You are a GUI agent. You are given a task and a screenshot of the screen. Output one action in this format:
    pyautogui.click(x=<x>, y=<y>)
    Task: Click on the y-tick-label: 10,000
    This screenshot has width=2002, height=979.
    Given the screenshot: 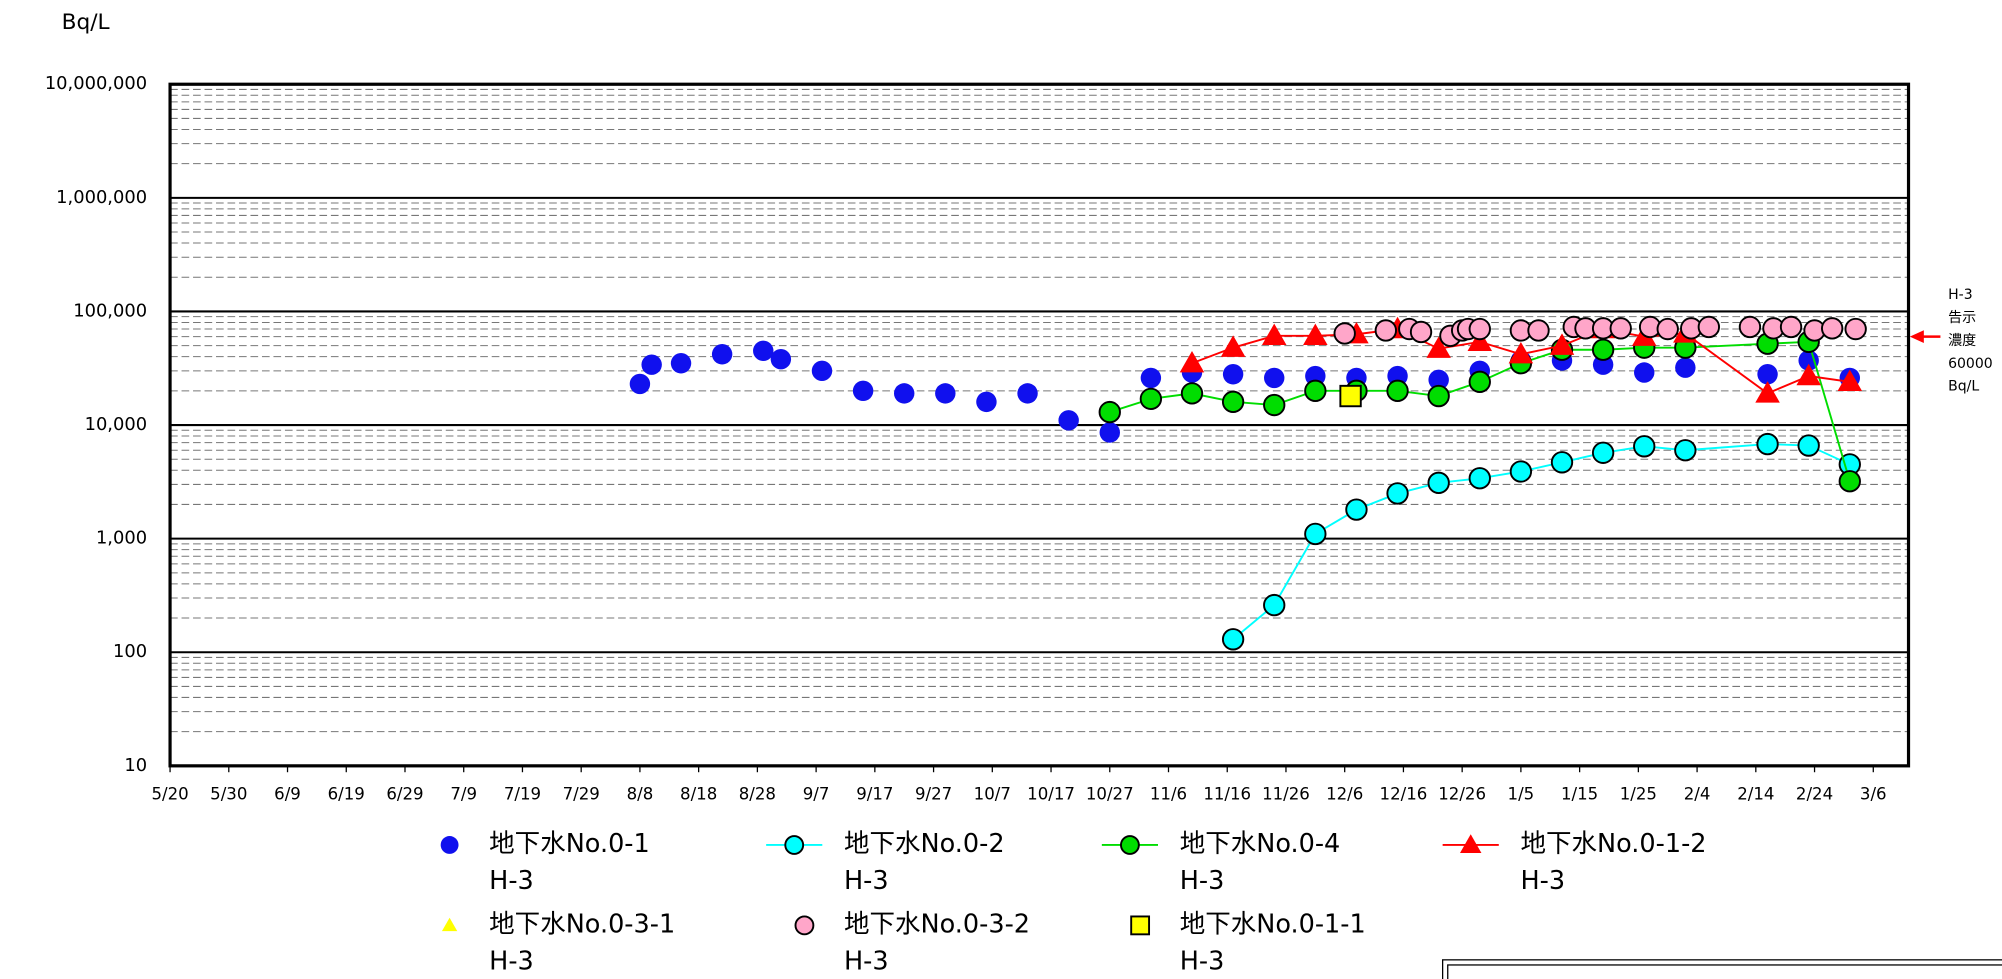 What is the action you would take?
    pyautogui.click(x=116, y=424)
    